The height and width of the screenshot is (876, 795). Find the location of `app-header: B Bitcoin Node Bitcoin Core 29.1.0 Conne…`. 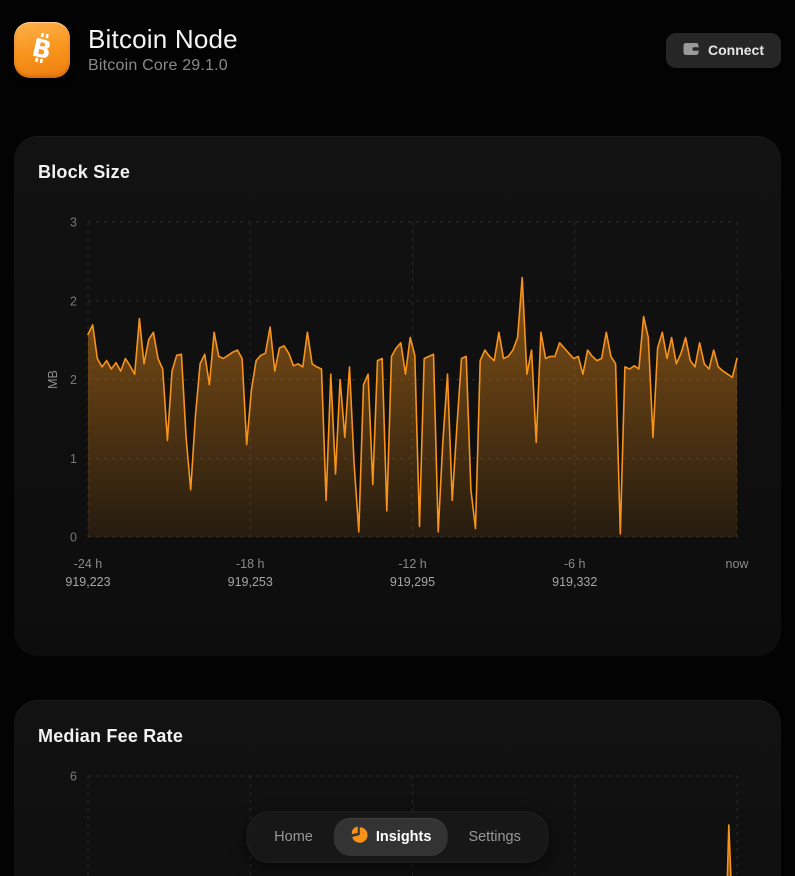

app-header: B Bitcoin Node Bitcoin Core 29.1.0 Conne… is located at coordinates (397, 50).